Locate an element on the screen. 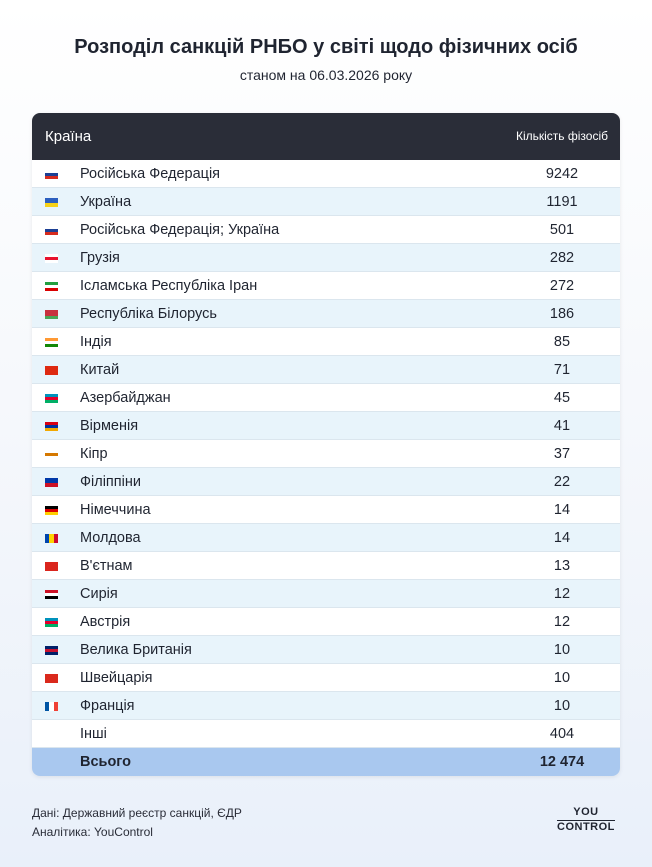 The height and width of the screenshot is (867, 652). table-row: Вірменія 41 is located at coordinates (326, 426).